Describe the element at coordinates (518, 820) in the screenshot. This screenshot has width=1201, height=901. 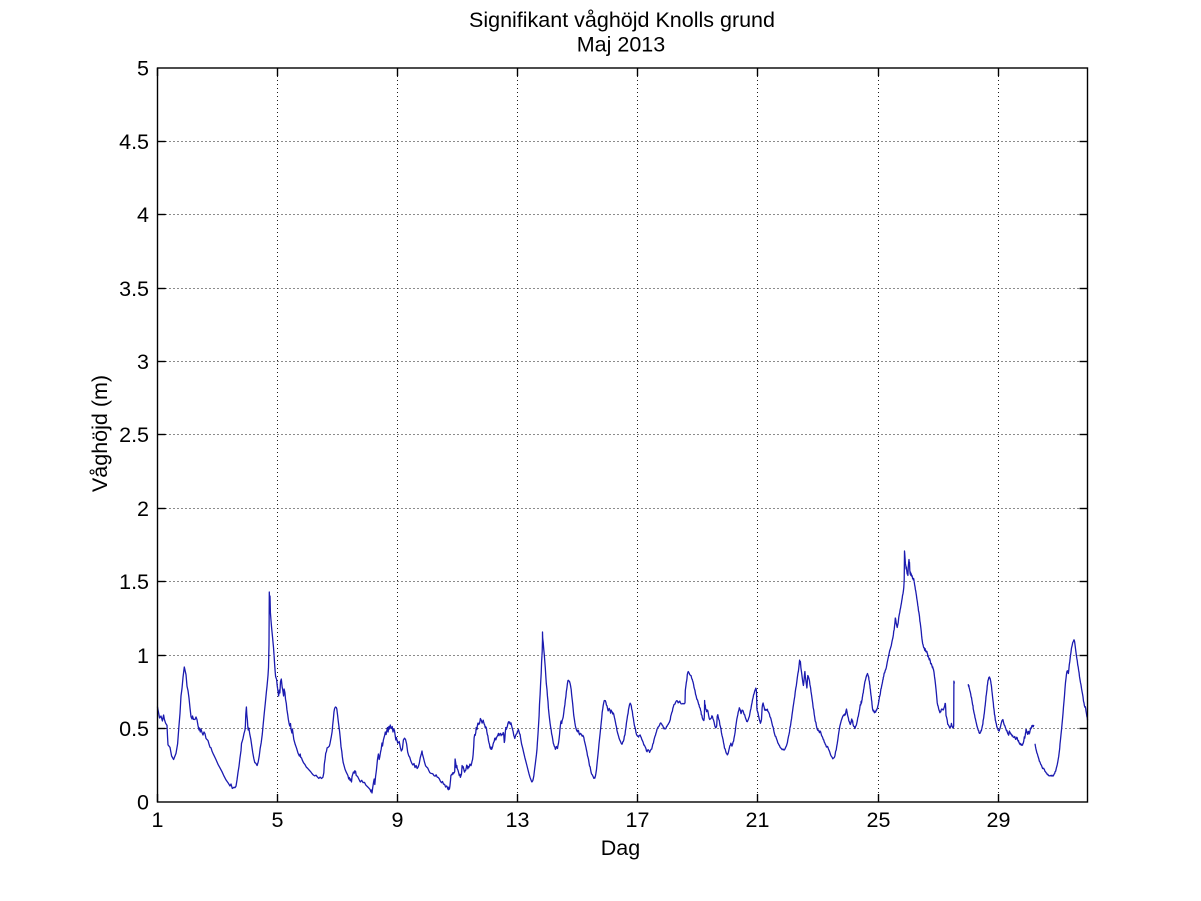
I see `svg-text: 13` at that location.